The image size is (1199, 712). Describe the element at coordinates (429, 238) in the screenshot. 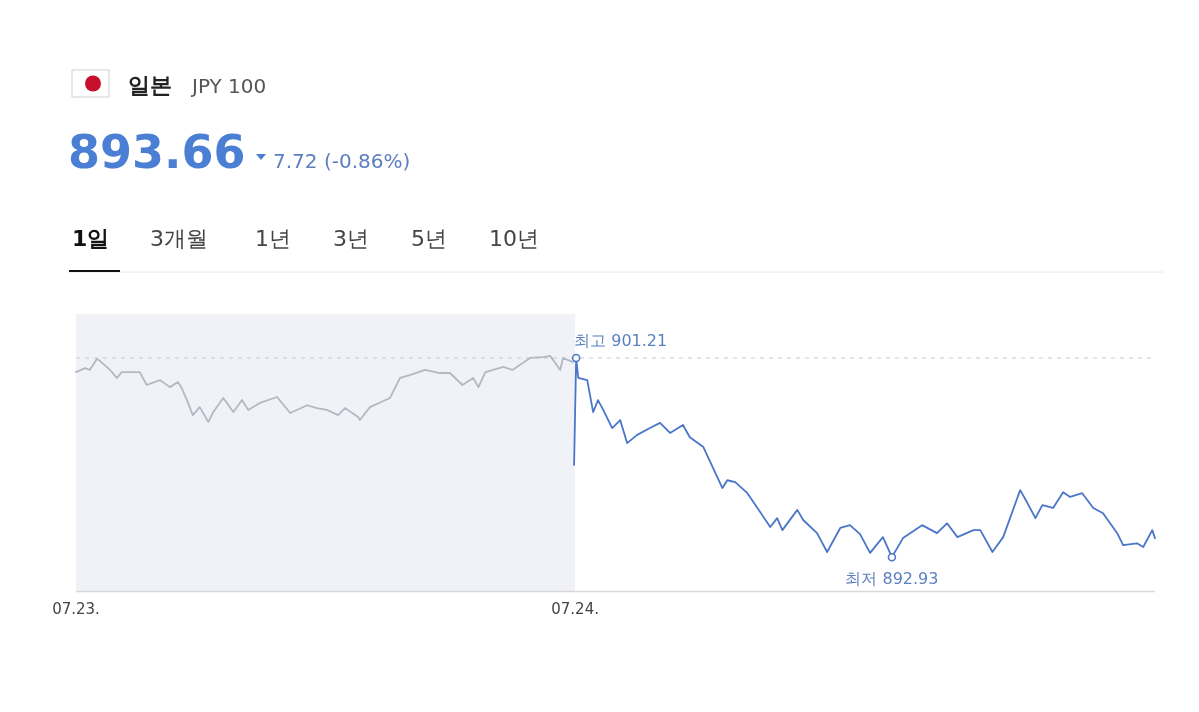

I see `text: 5년` at that location.